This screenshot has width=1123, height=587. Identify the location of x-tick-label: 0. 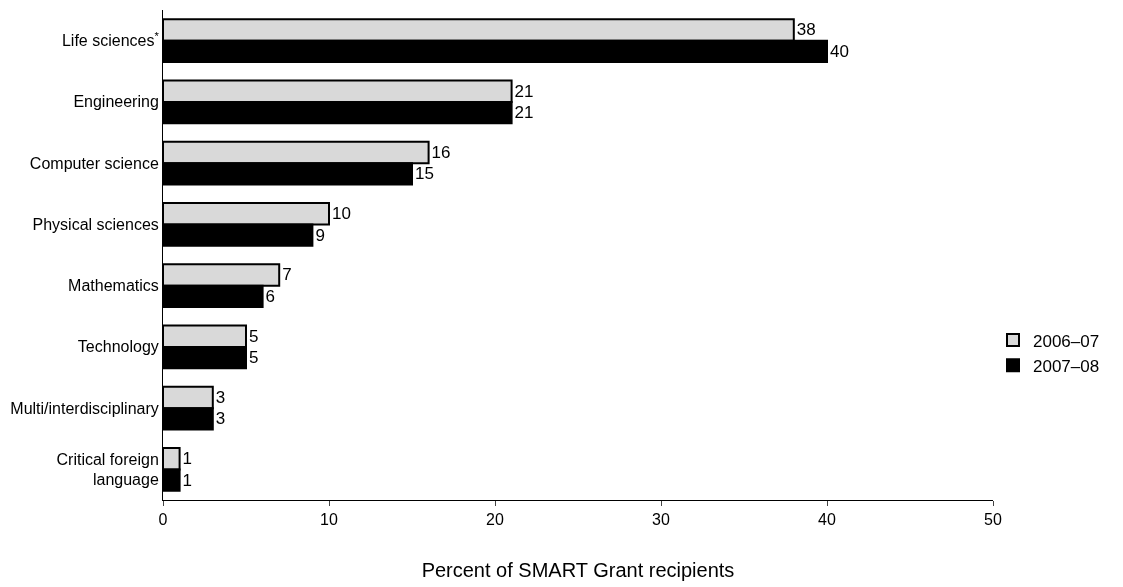
(163, 520).